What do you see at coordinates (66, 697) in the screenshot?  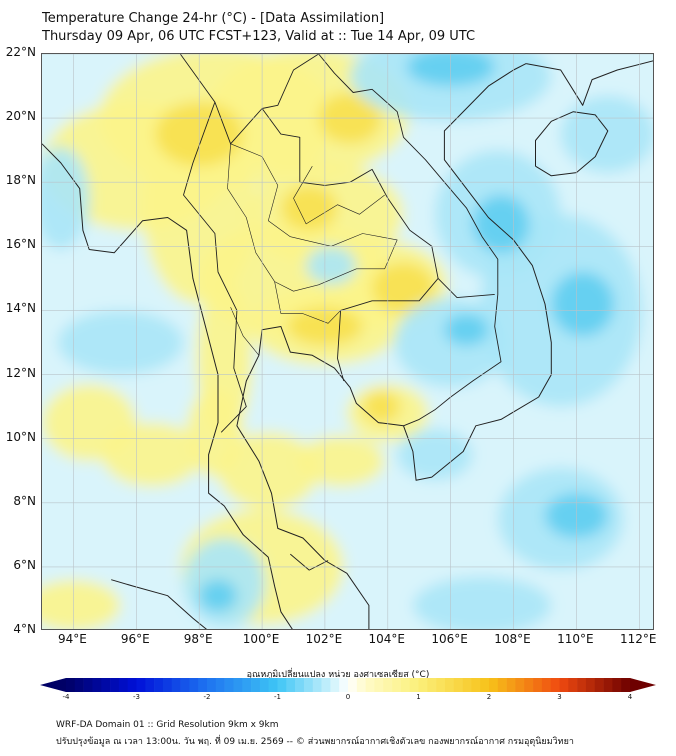 I see `colorbar-tick-label: -4` at bounding box center [66, 697].